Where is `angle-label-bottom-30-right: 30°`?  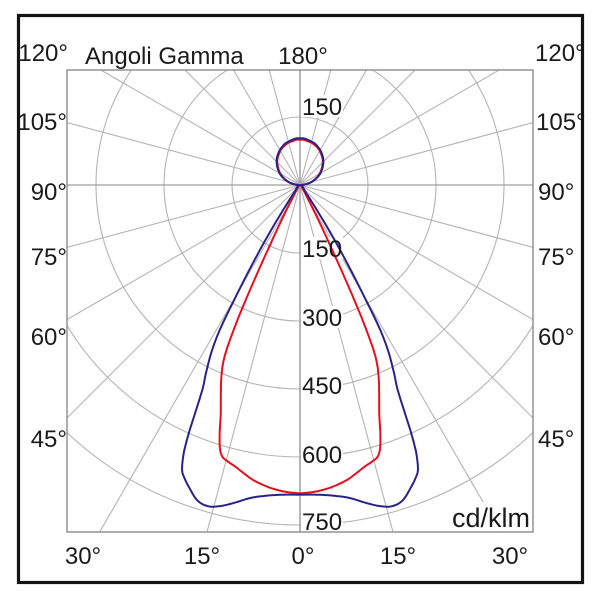
angle-label-bottom-30-right: 30° is located at coordinates (510, 556).